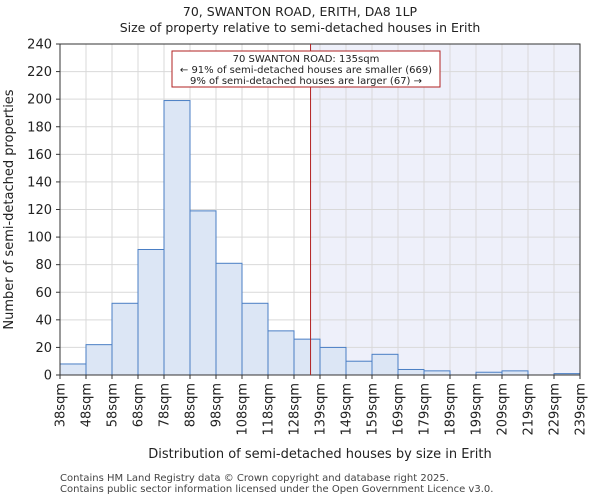 Image resolution: width=600 pixels, height=500 pixels. Describe the element at coordinates (477, 409) in the screenshot. I see `x-tick-label: 199sqm` at that location.